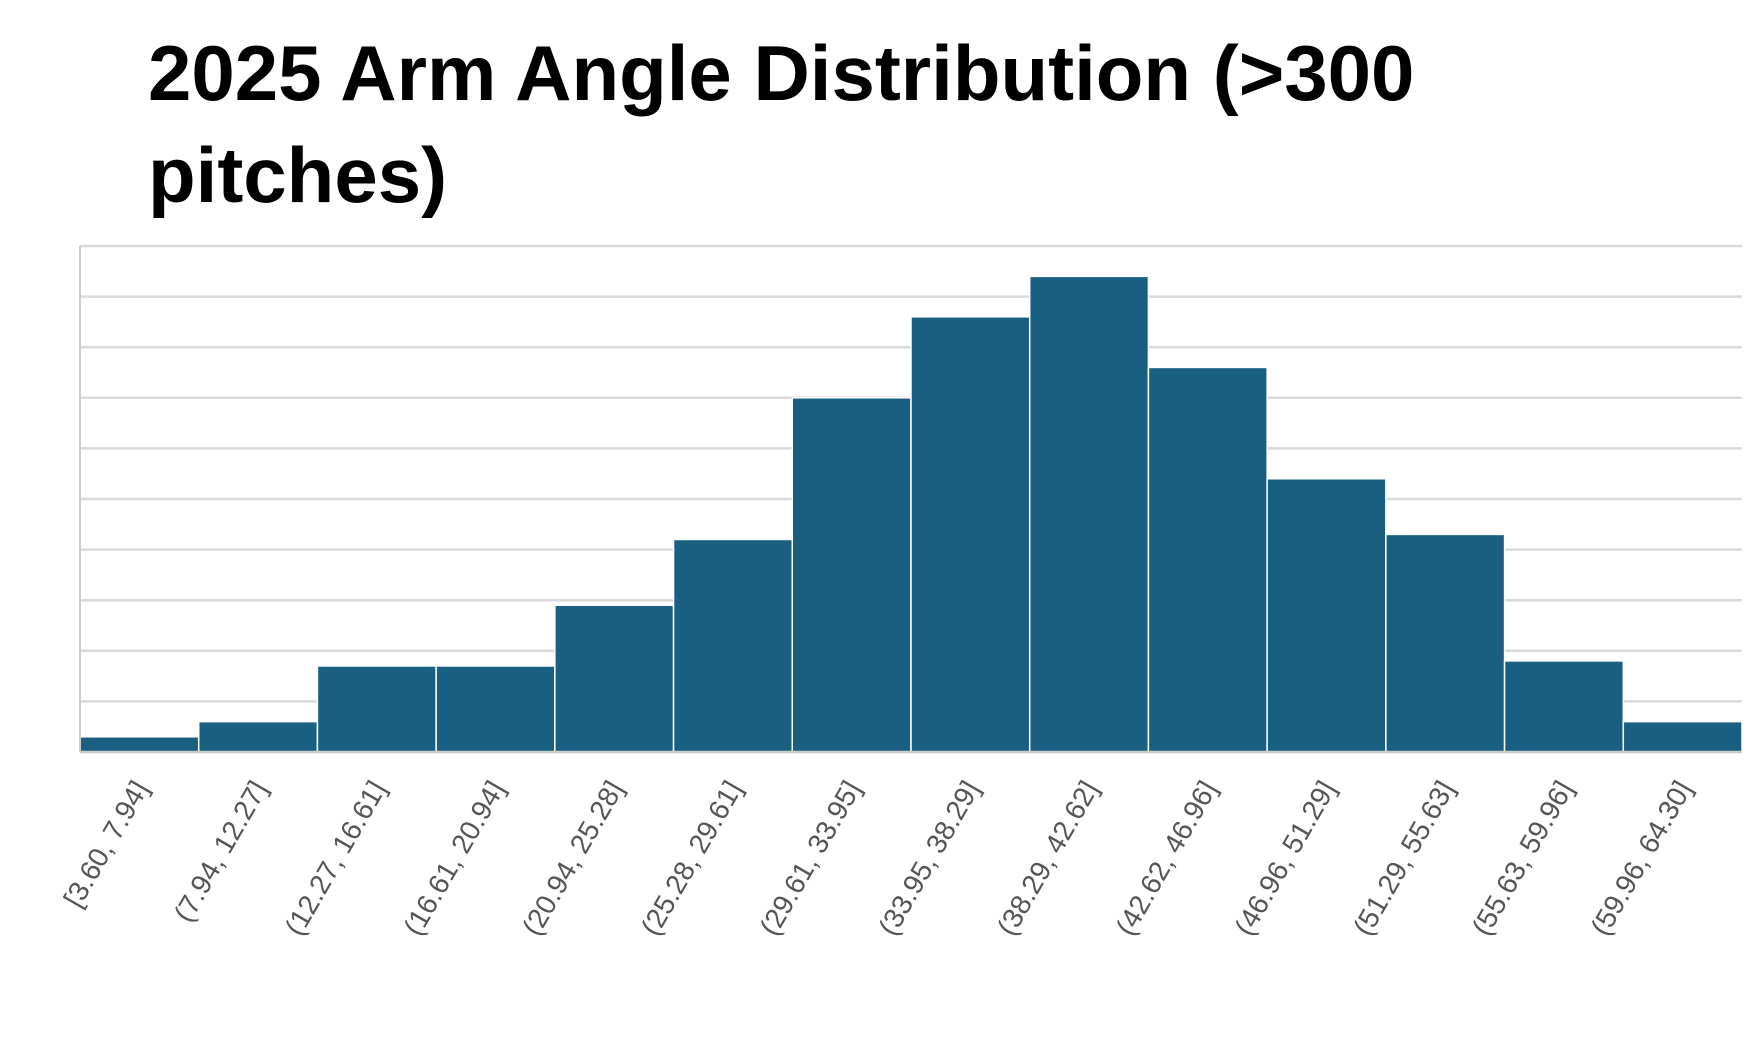 This screenshot has height=1042, width=1752. What do you see at coordinates (335, 858) in the screenshot?
I see `x-tick-label: (12.27, 16.61]` at bounding box center [335, 858].